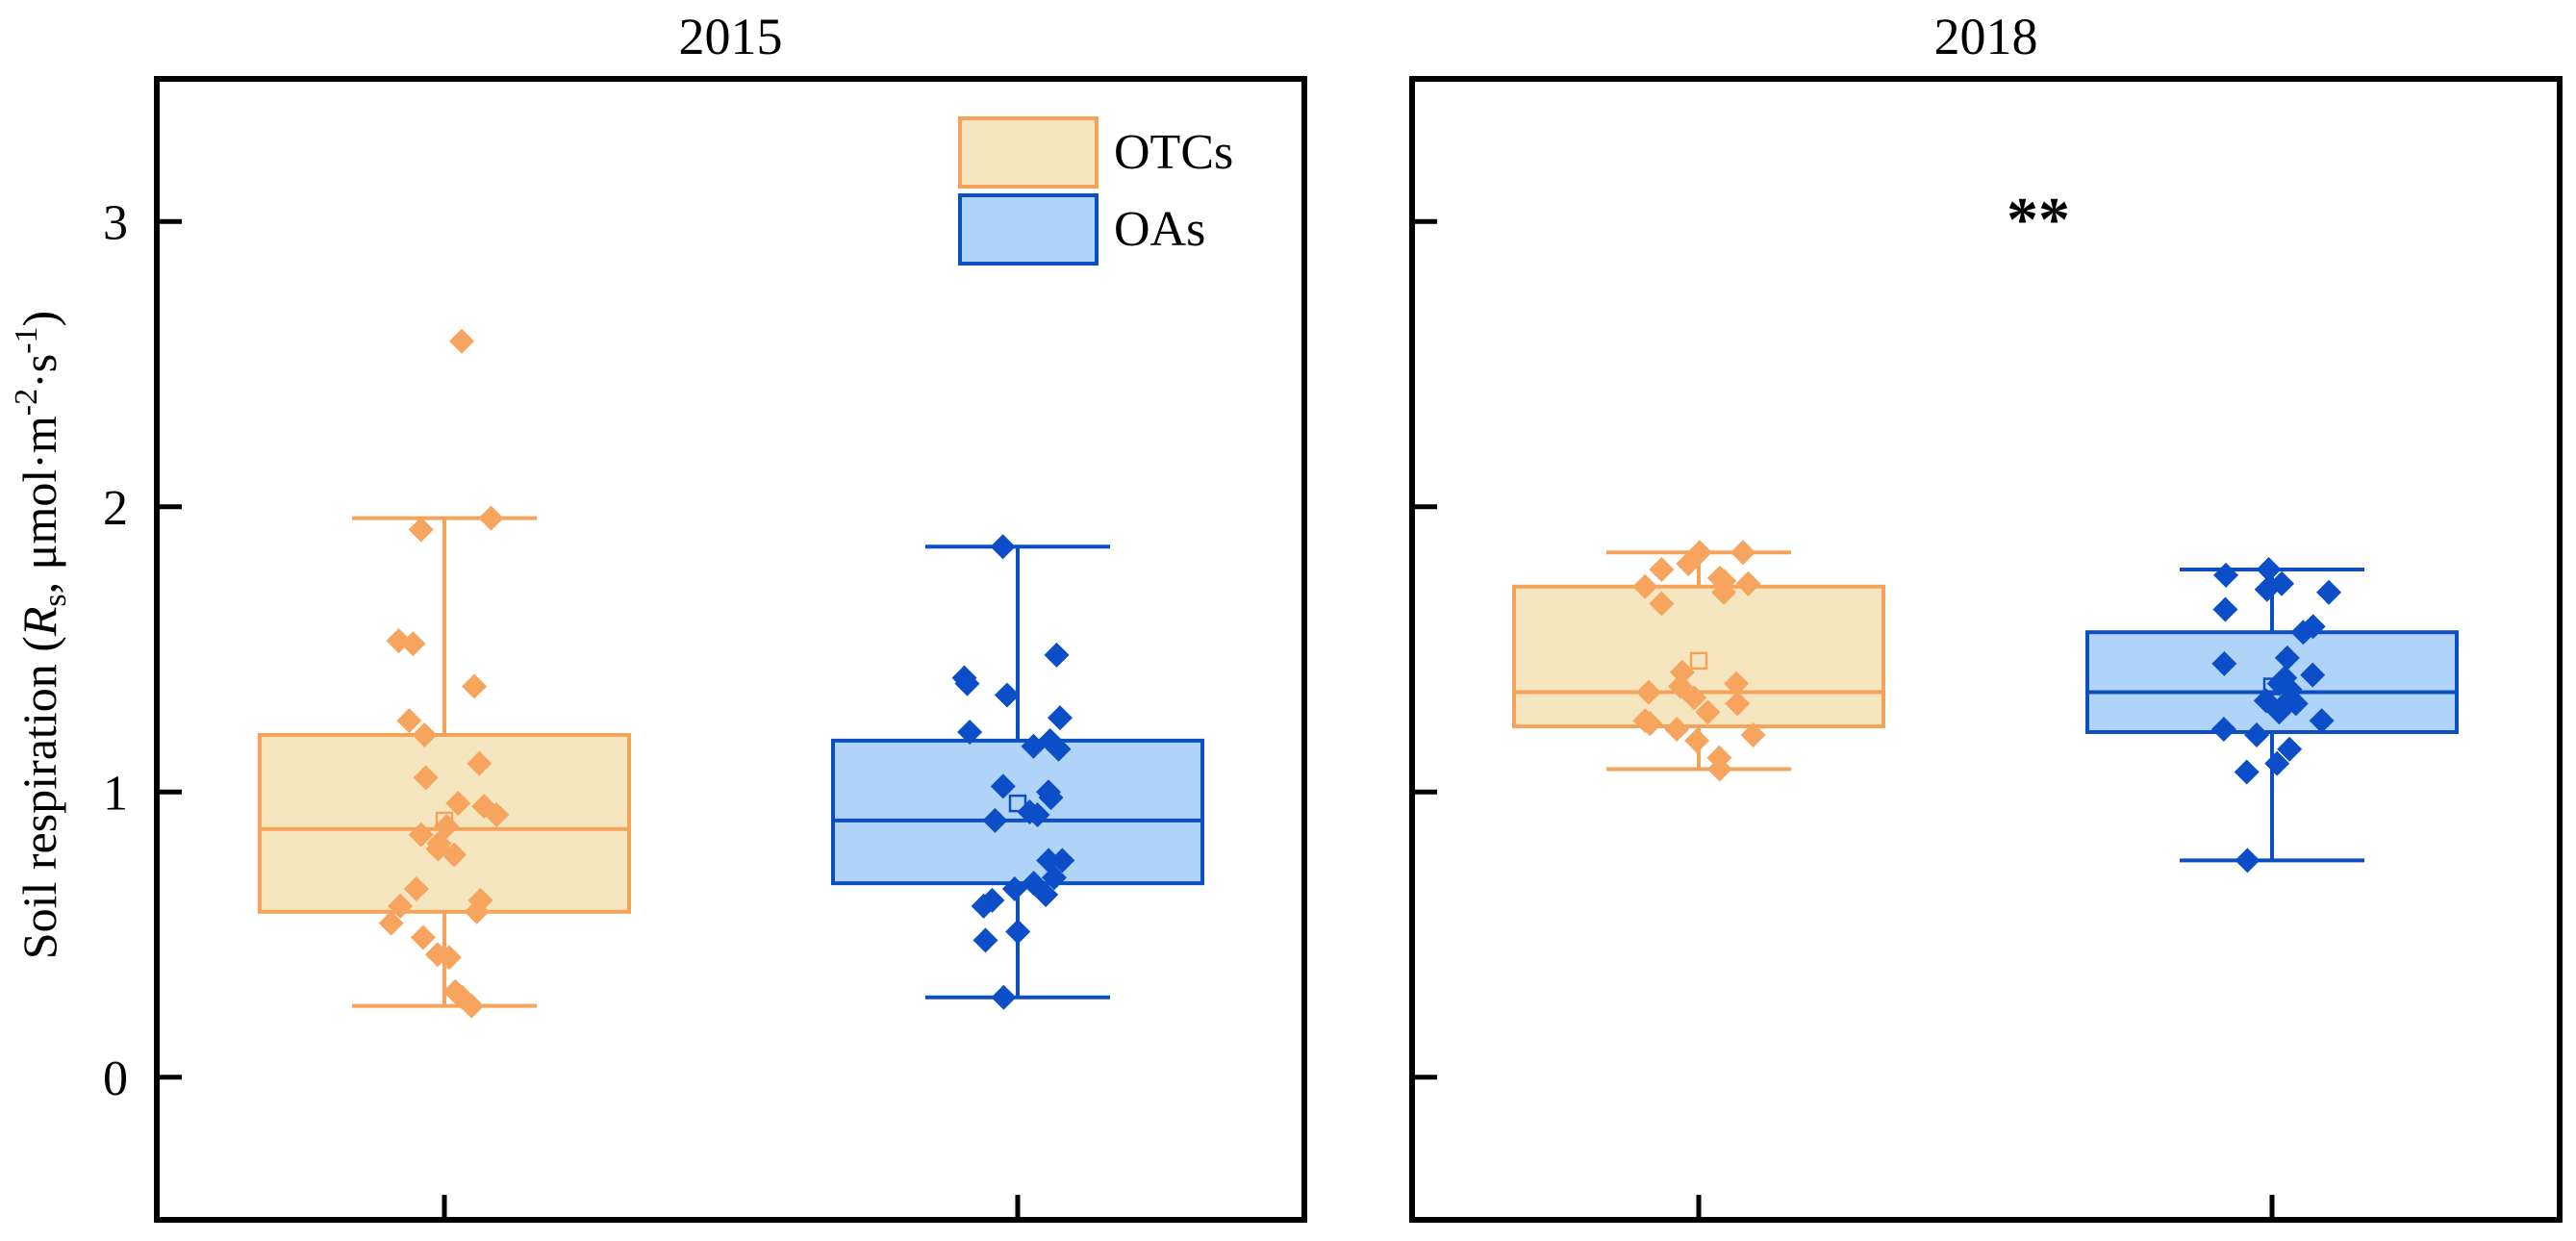 This screenshot has height=1241, width=2576. I want to click on y-axis-label: Soil respiration (Rs, μmol·m-2·s-1), so click(41, 635).